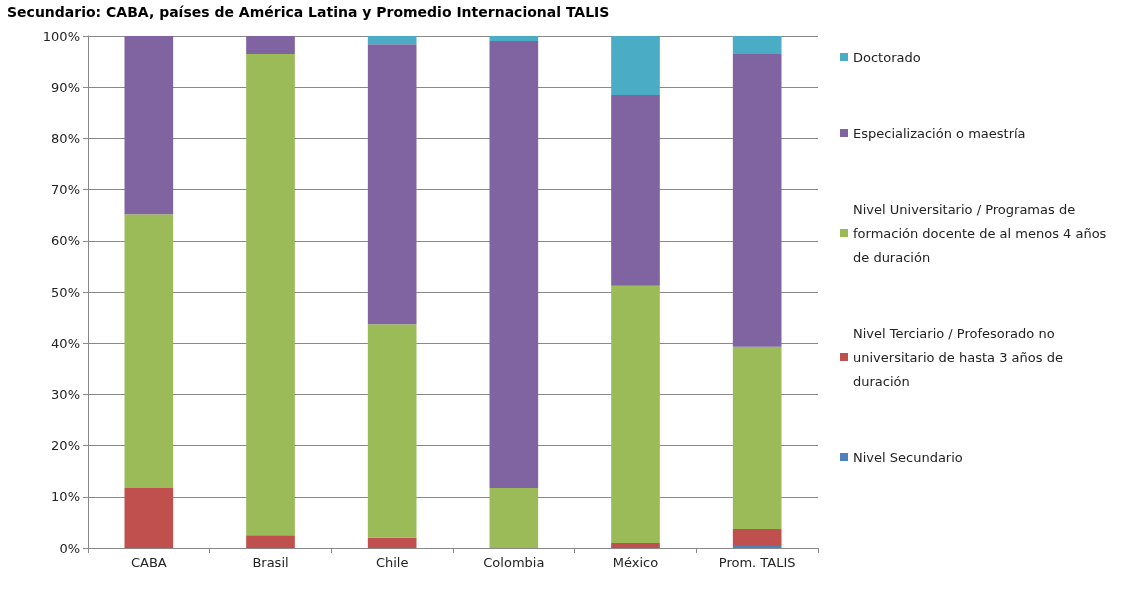  What do you see at coordinates (635, 562) in the screenshot?
I see `x-tick-label: México` at bounding box center [635, 562].